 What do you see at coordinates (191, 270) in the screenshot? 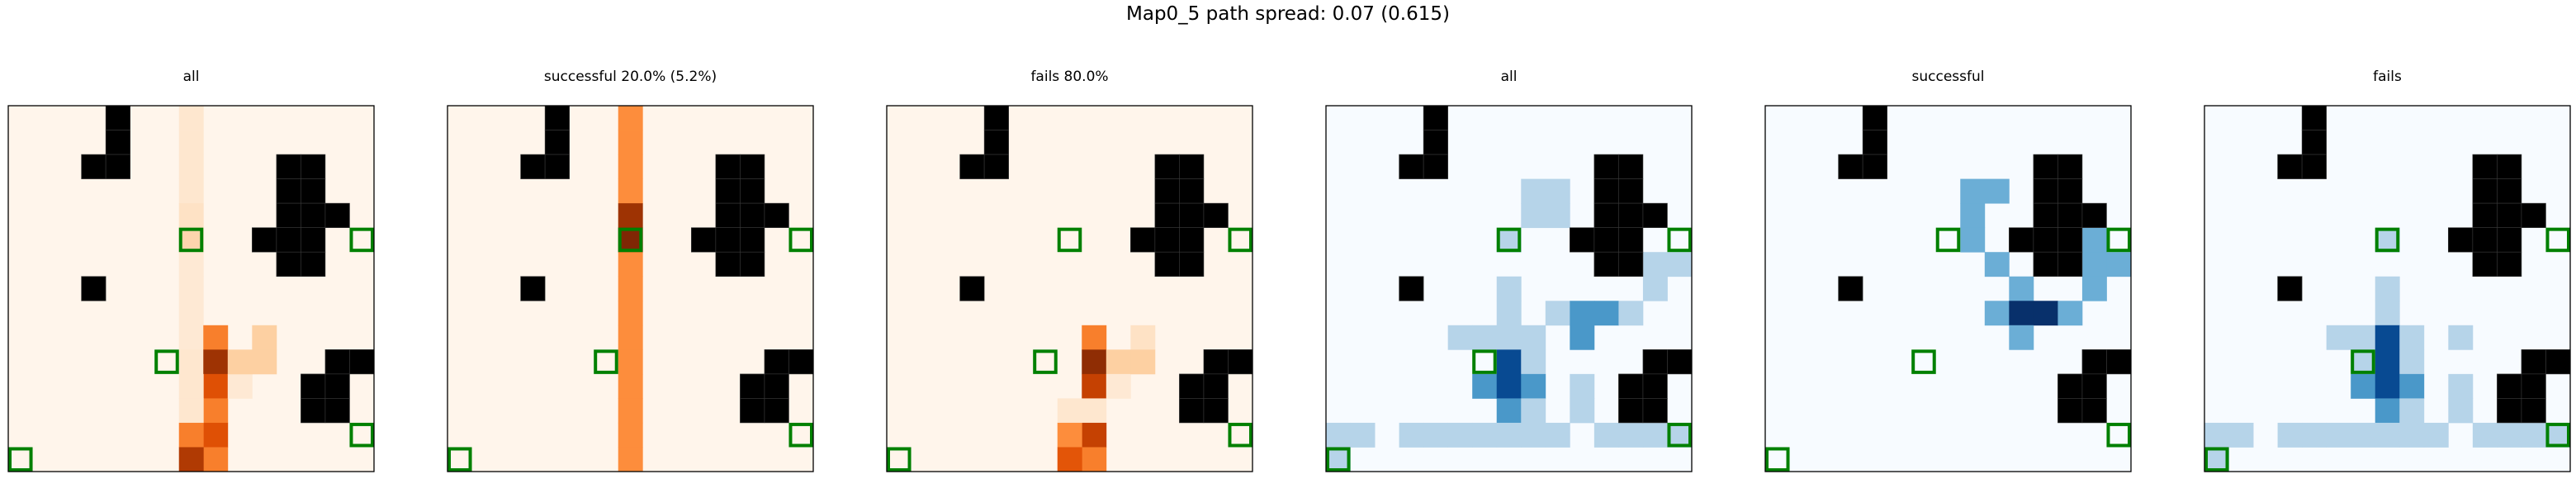
I see `heatmap-panel-1: all` at bounding box center [191, 270].